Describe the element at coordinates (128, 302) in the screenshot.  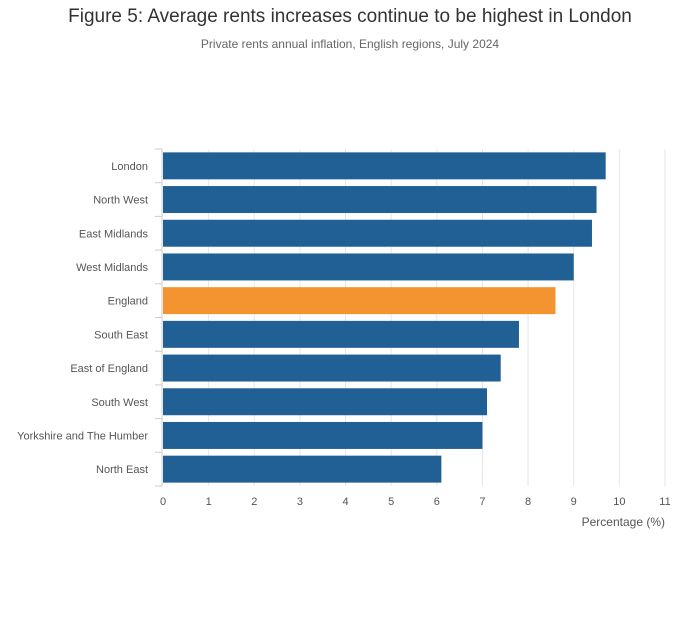
I see `category-label: England` at that location.